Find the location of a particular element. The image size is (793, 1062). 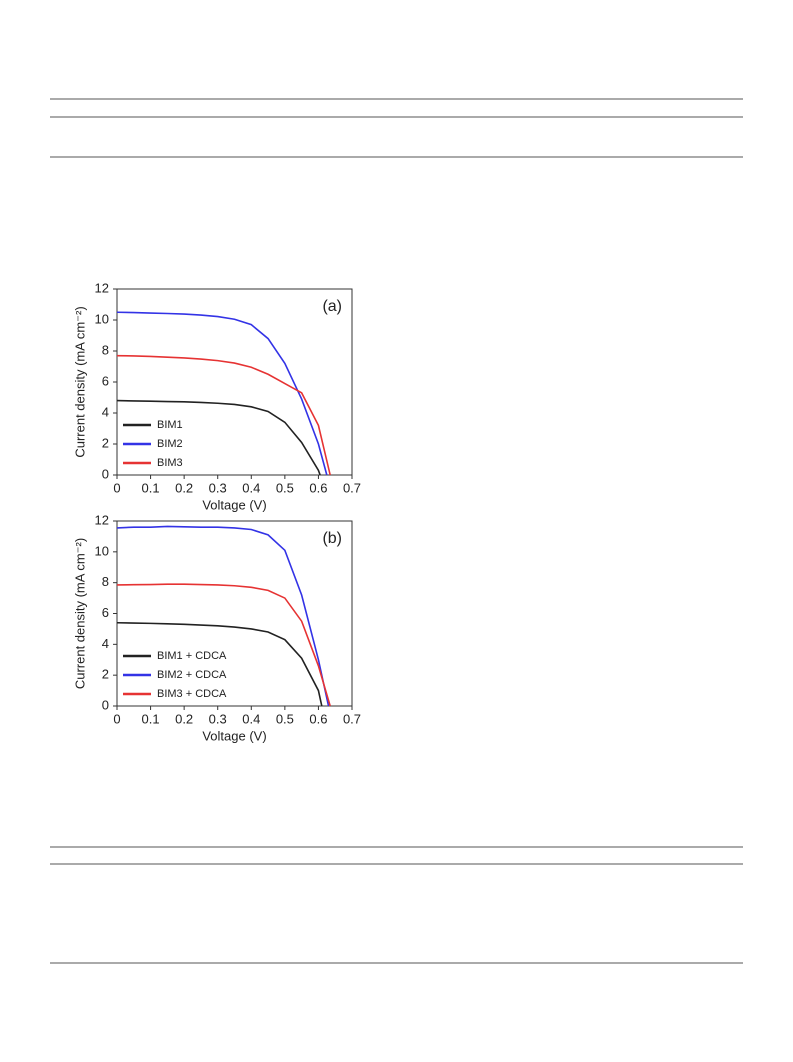

panel-label: (a) is located at coordinates (332, 306).